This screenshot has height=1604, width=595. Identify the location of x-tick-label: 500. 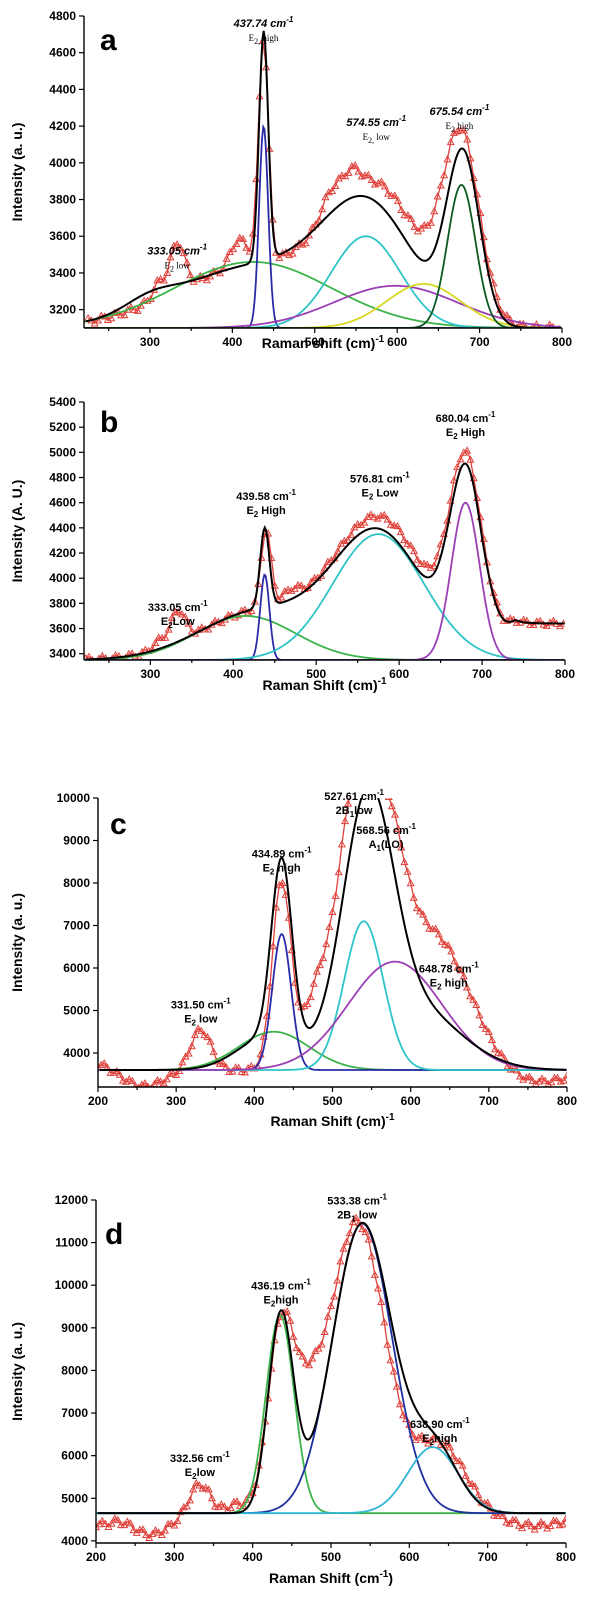
(315, 342).